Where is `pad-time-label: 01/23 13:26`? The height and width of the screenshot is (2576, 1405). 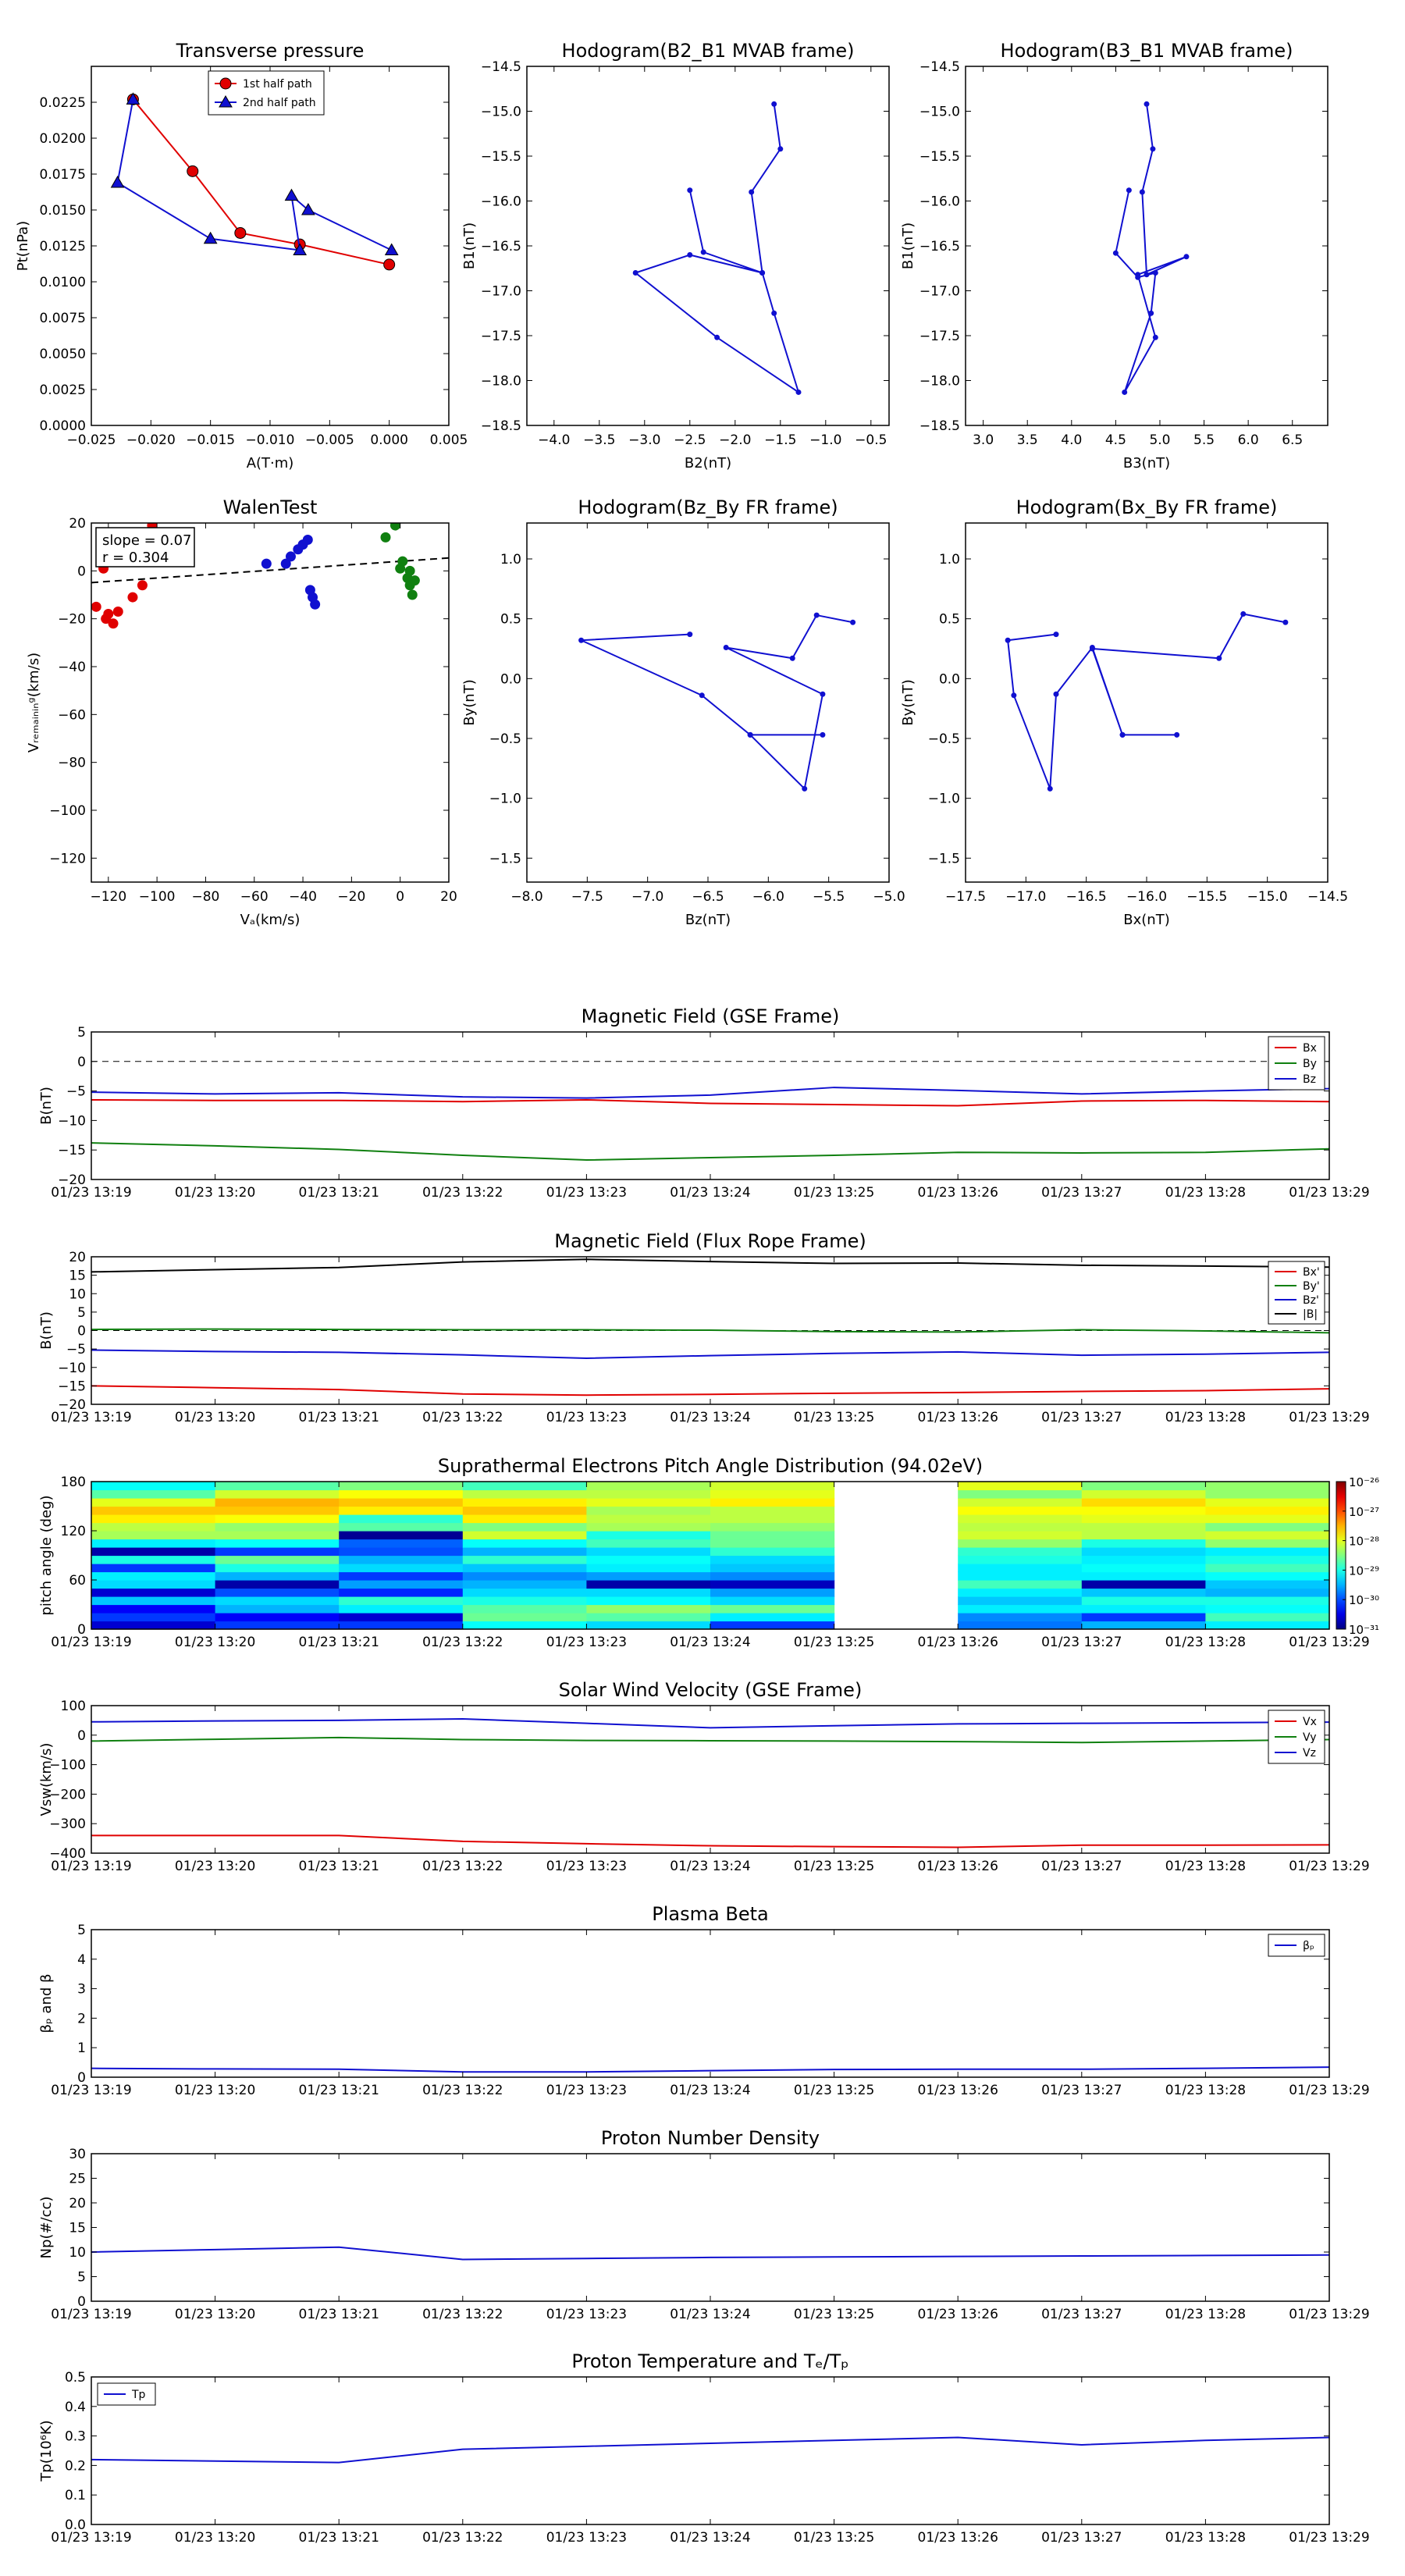 pad-time-label: 01/23 13:26 is located at coordinates (958, 1642).